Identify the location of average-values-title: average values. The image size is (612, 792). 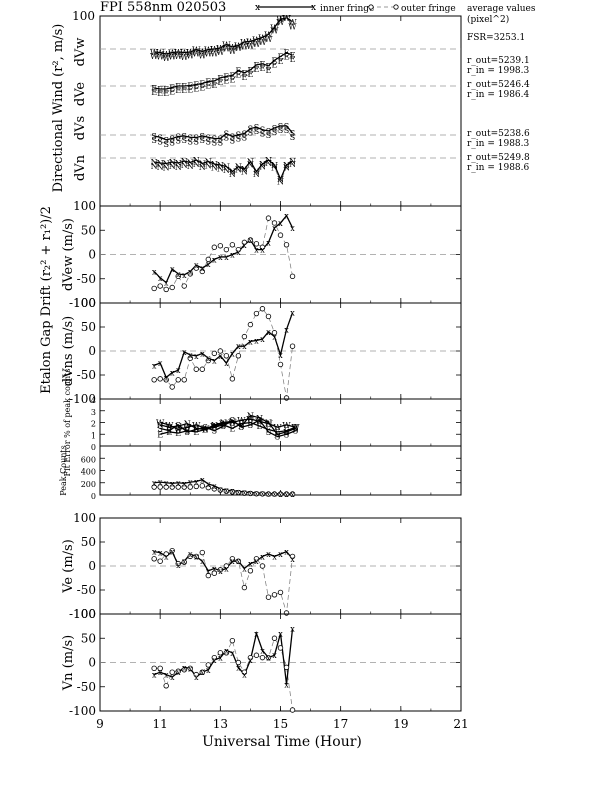
(501, 9).